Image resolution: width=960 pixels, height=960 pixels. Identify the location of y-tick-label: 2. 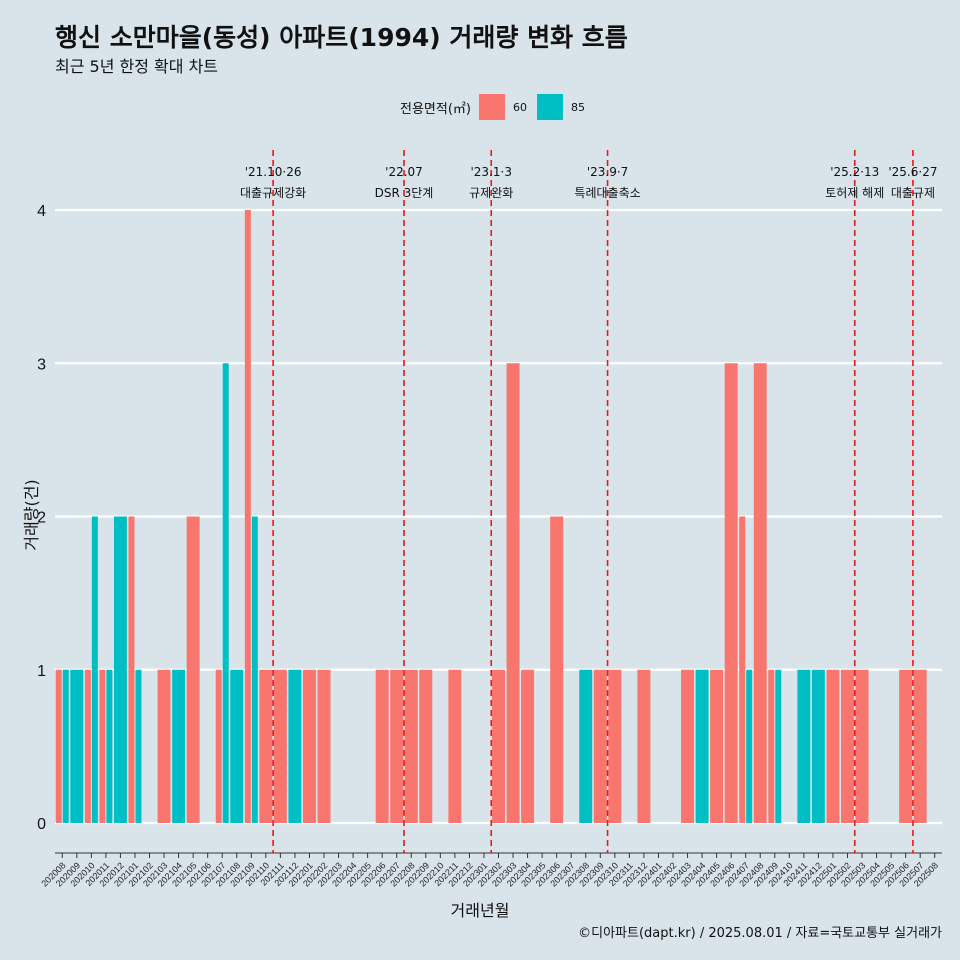
(41, 518).